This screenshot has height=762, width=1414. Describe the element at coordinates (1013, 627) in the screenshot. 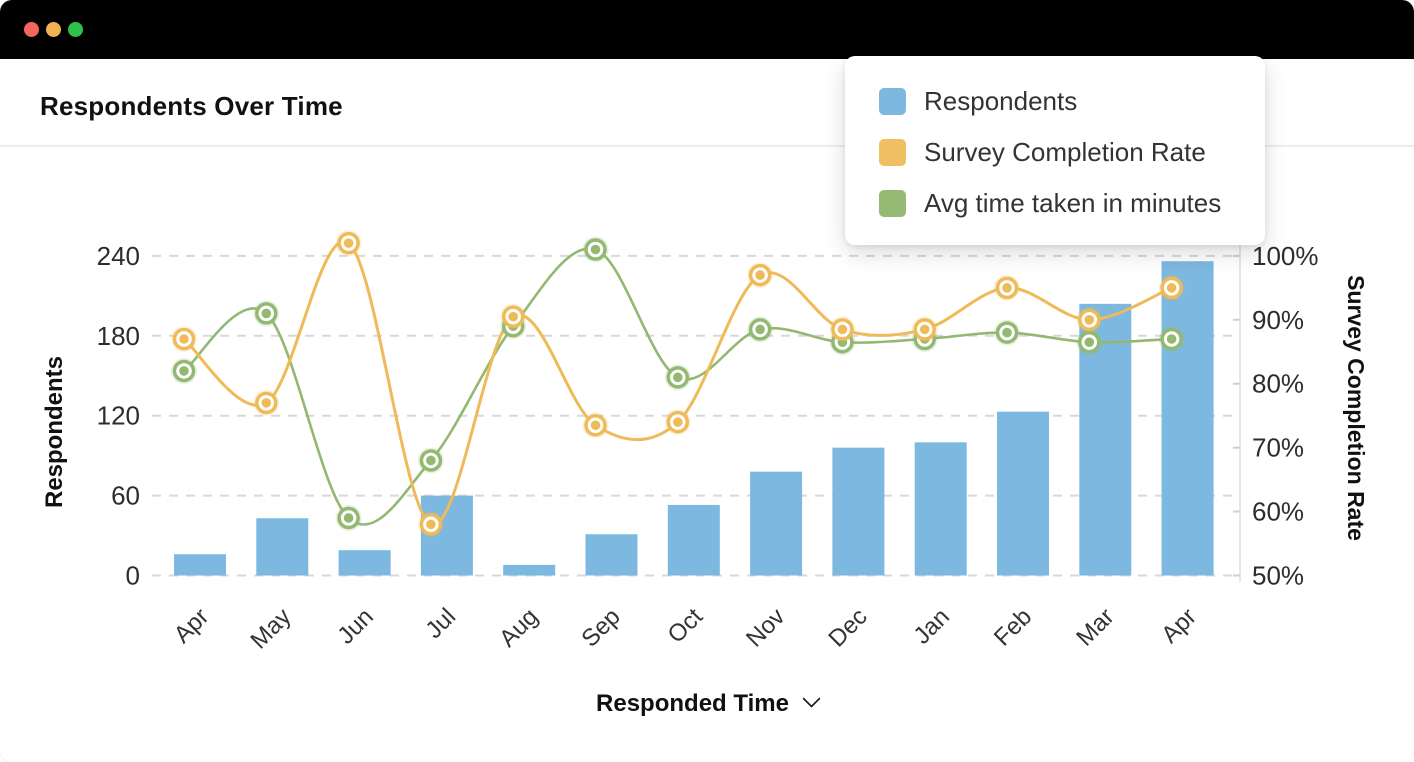

I see `x-axis-month-label: Feb` at that location.